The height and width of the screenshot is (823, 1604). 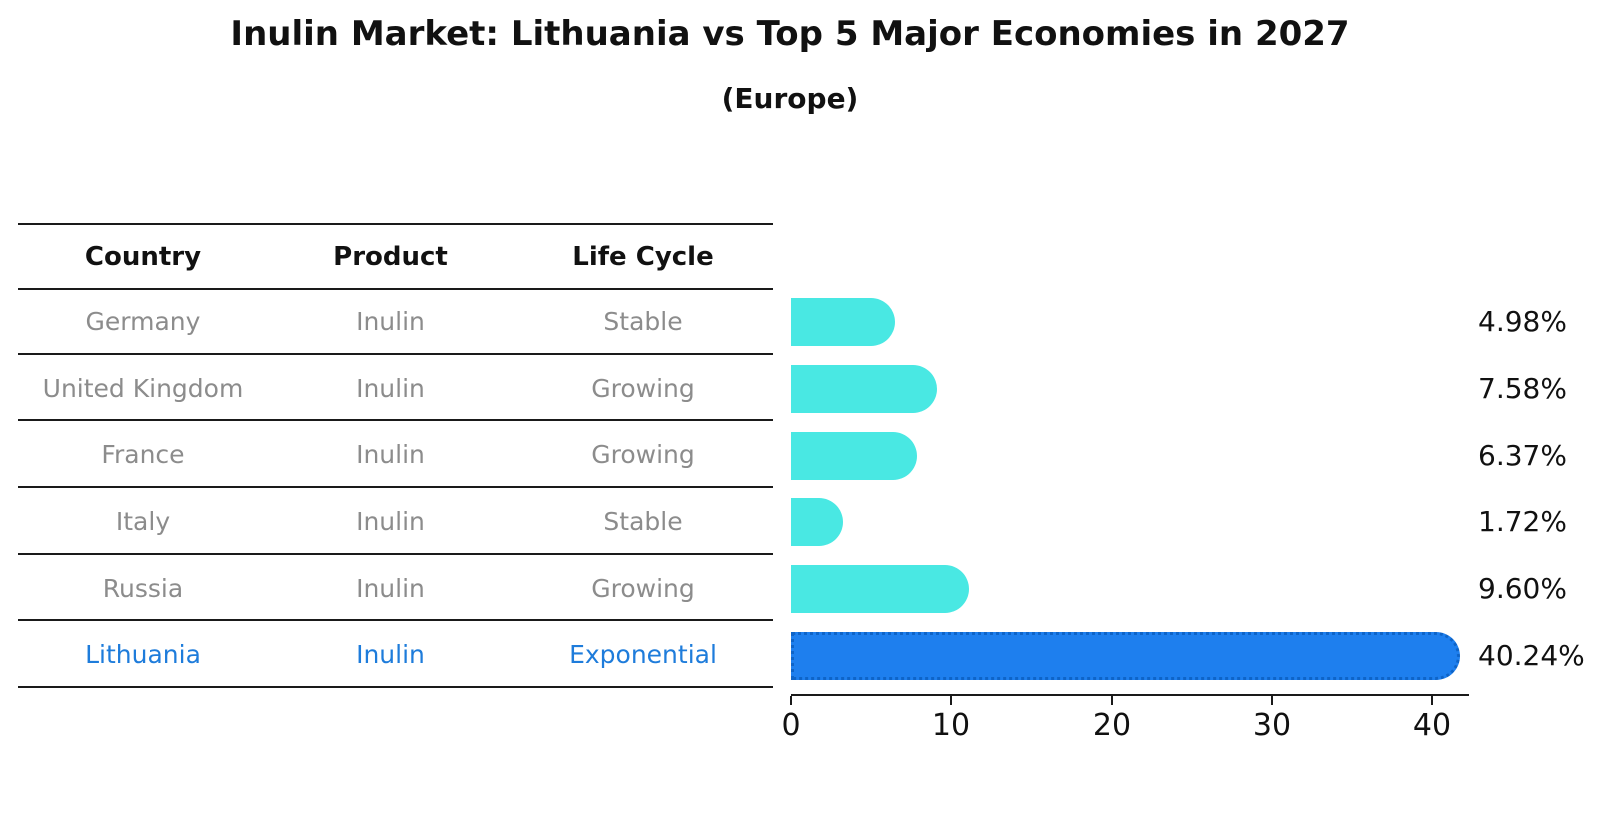 What do you see at coordinates (143, 588) in the screenshot?
I see `table-cell-country: Russia` at bounding box center [143, 588].